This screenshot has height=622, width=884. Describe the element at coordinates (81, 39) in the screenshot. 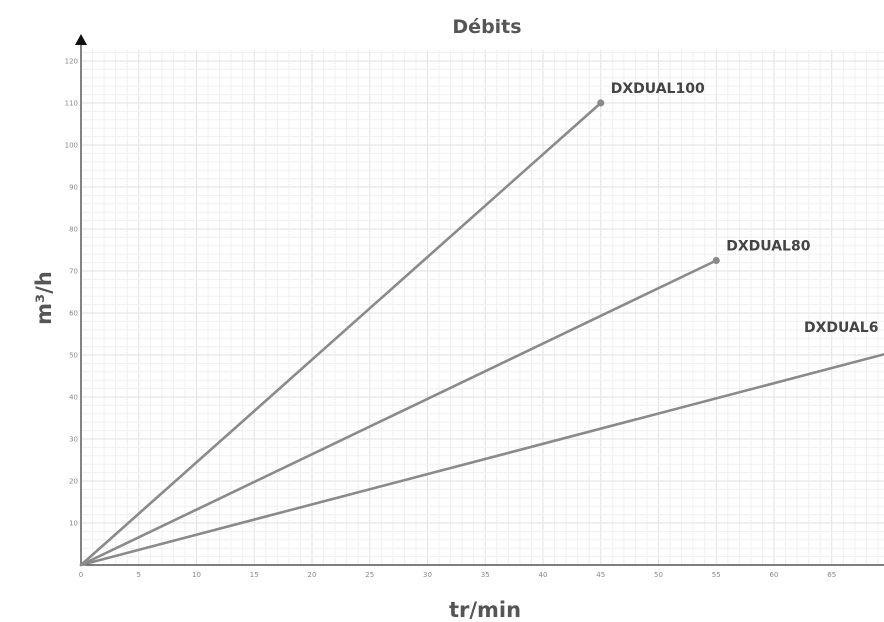

I see `y-axis-arrow-icon` at that location.